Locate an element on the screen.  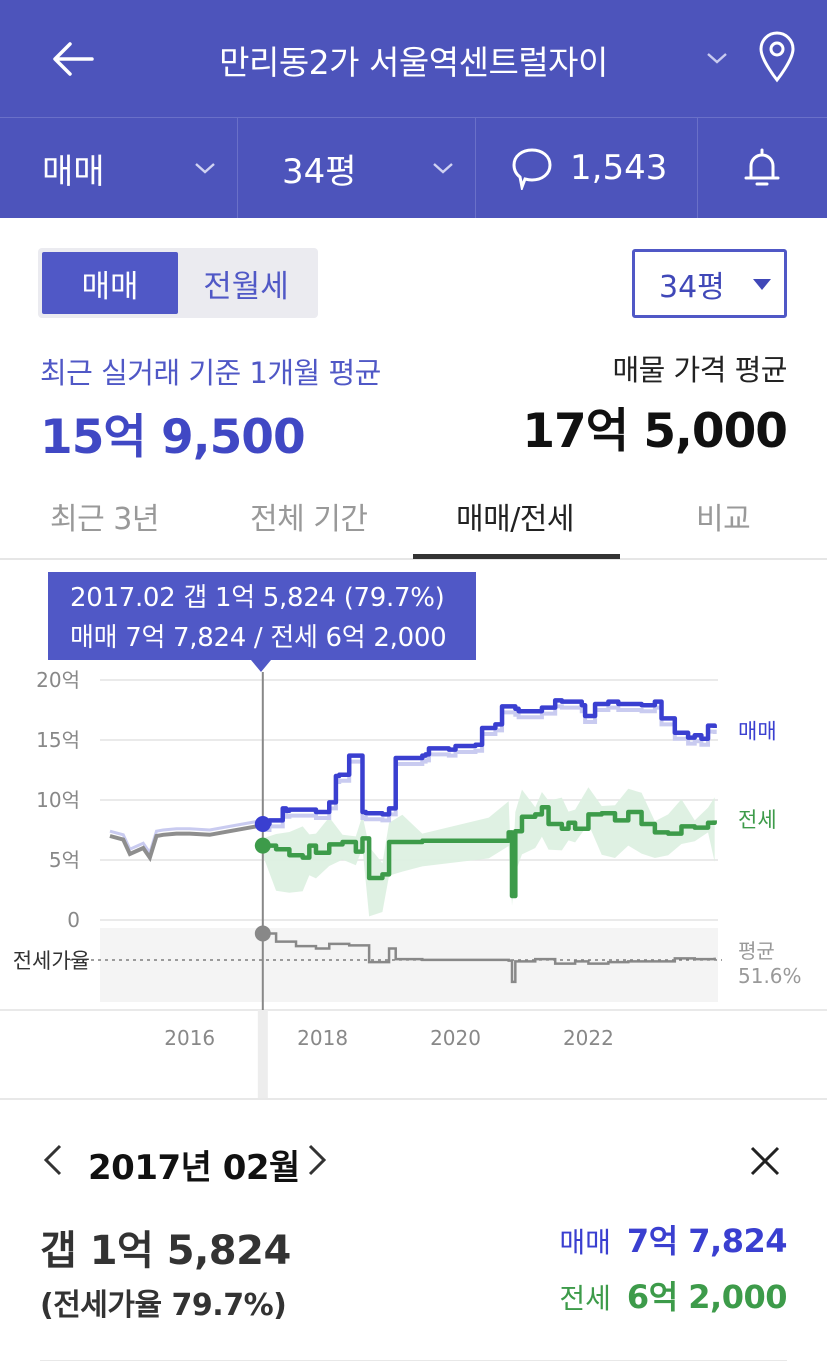
detail-jeonse-row: 전세 6억 2,000 is located at coordinates (673, 1295).